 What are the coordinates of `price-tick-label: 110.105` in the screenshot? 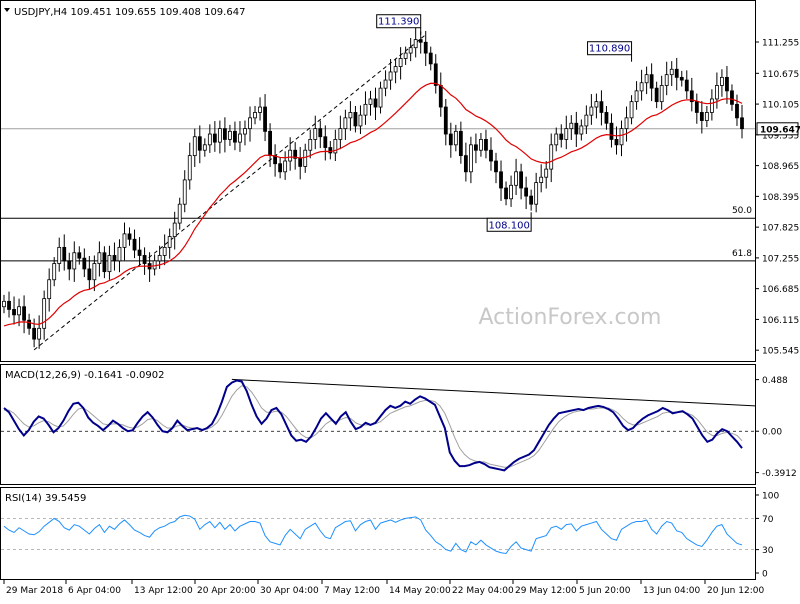 It's located at (780, 106).